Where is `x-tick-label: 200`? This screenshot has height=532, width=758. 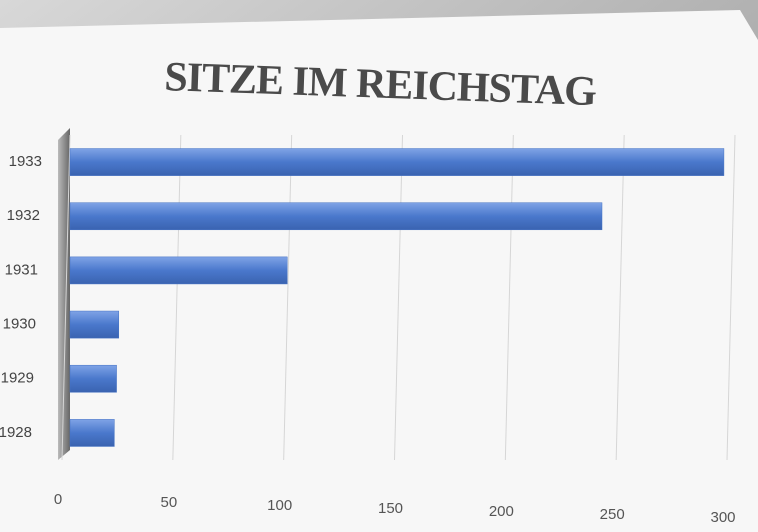 x-tick-label: 200 is located at coordinates (501, 511).